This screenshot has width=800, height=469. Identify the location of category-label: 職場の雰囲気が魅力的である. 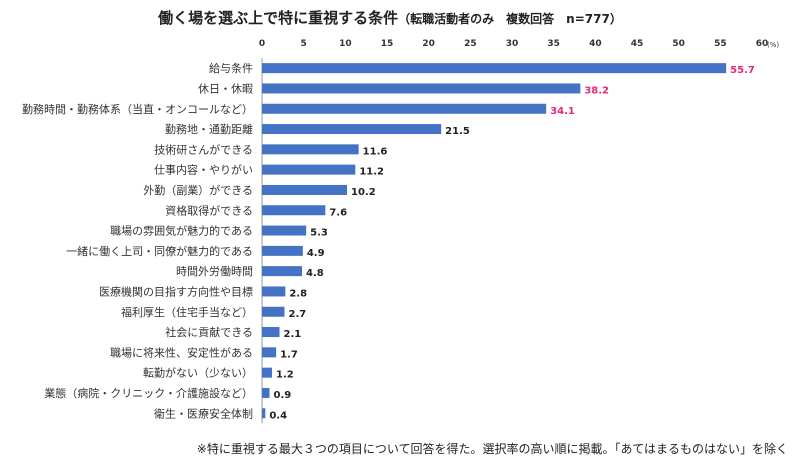
(181, 231).